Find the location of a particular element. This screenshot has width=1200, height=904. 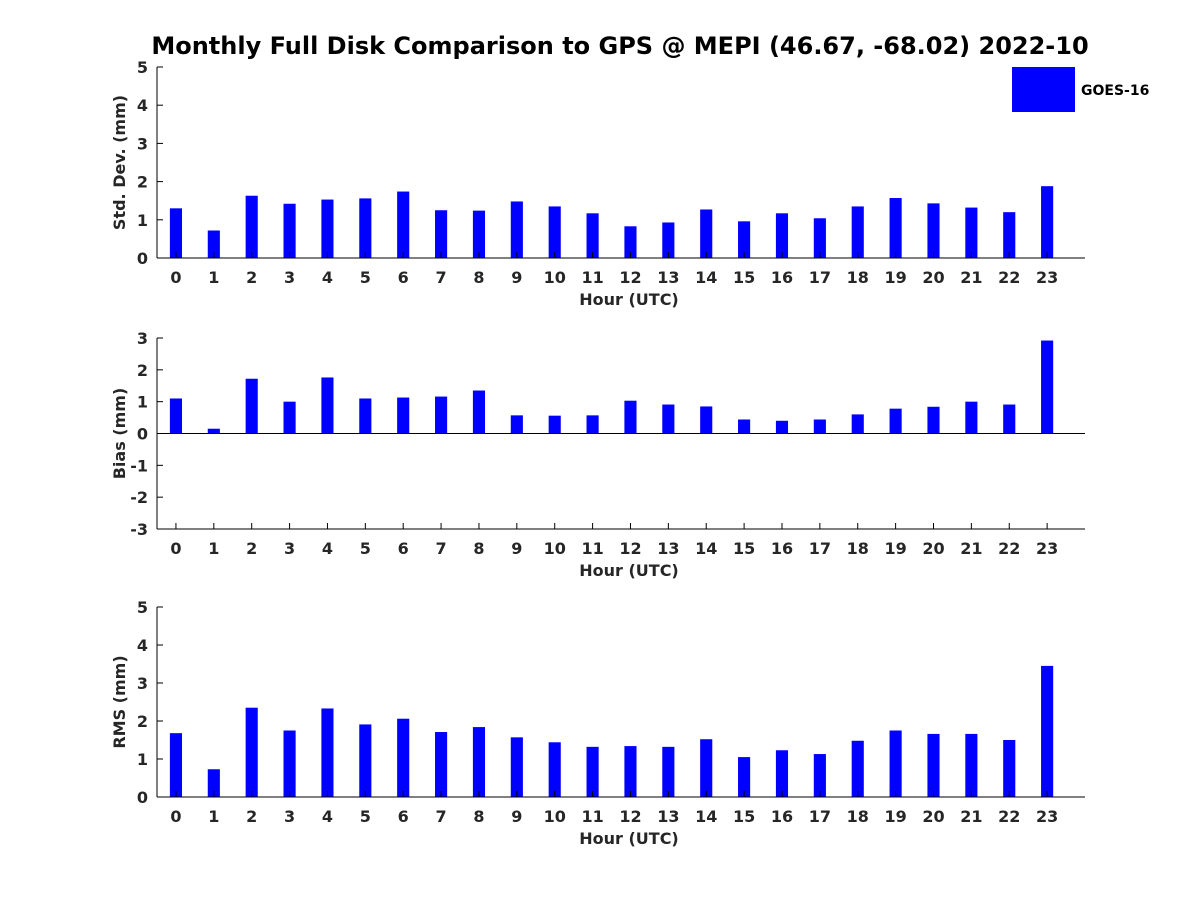

y-tick-label-1-5: 5 is located at coordinates (142, 67).